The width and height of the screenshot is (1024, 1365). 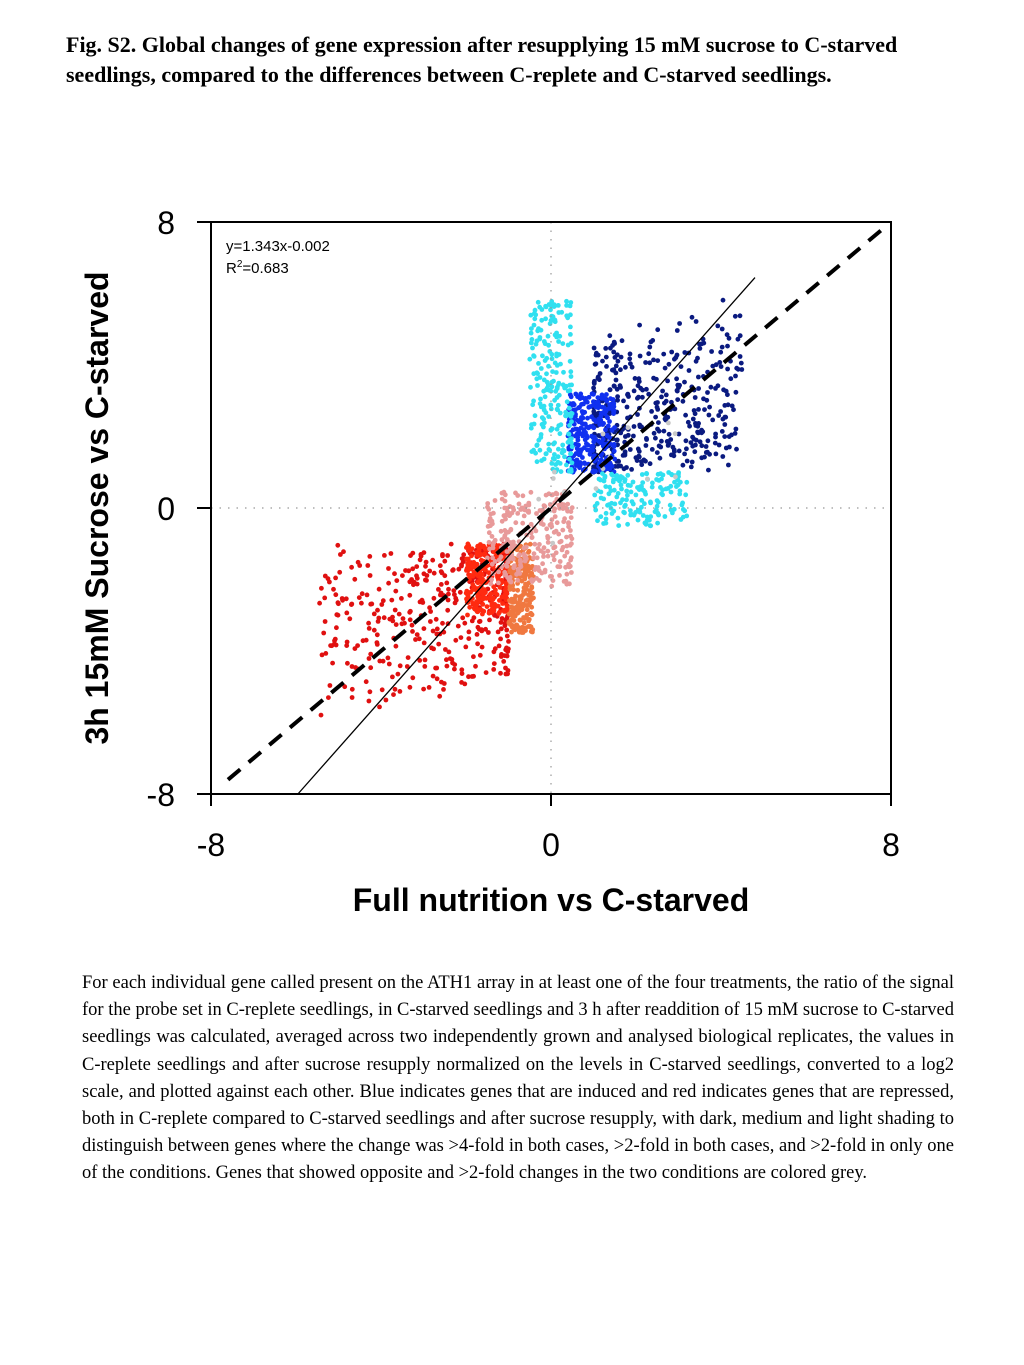 I want to click on x-axis-label: Full nutrition vs C-starved, so click(x=551, y=900).